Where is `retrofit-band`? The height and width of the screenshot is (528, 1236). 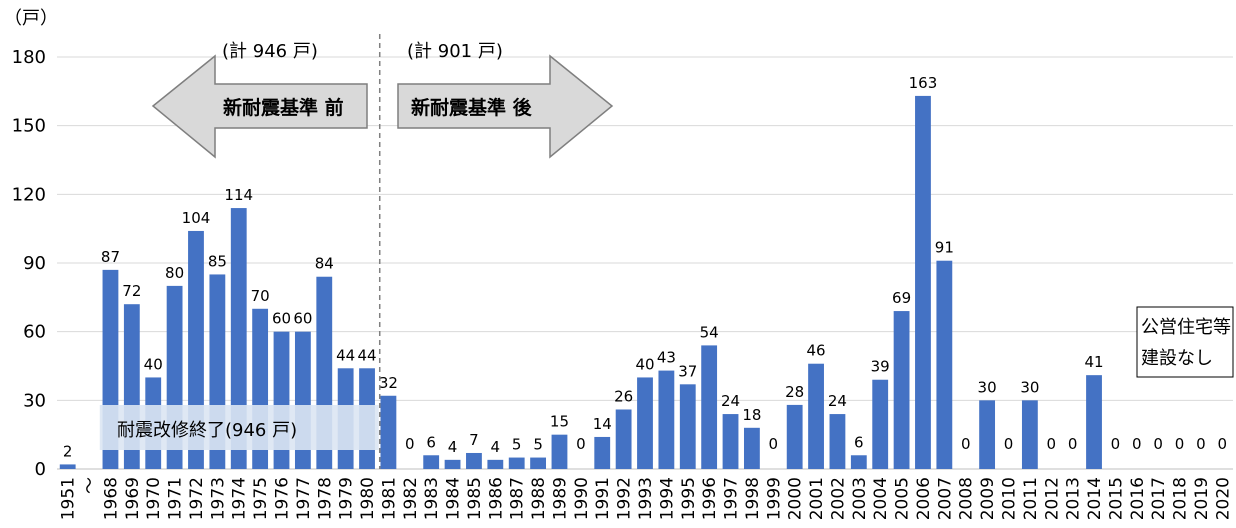 retrofit-band is located at coordinates (239, 427).